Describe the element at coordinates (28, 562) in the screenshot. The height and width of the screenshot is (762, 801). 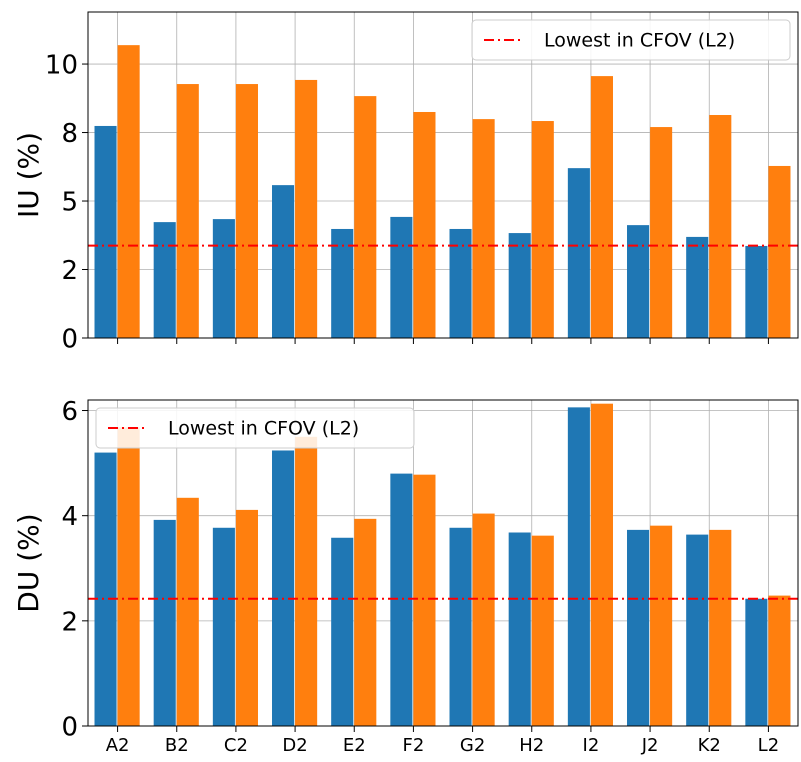
I see `y-axis-label: DU (%)` at that location.